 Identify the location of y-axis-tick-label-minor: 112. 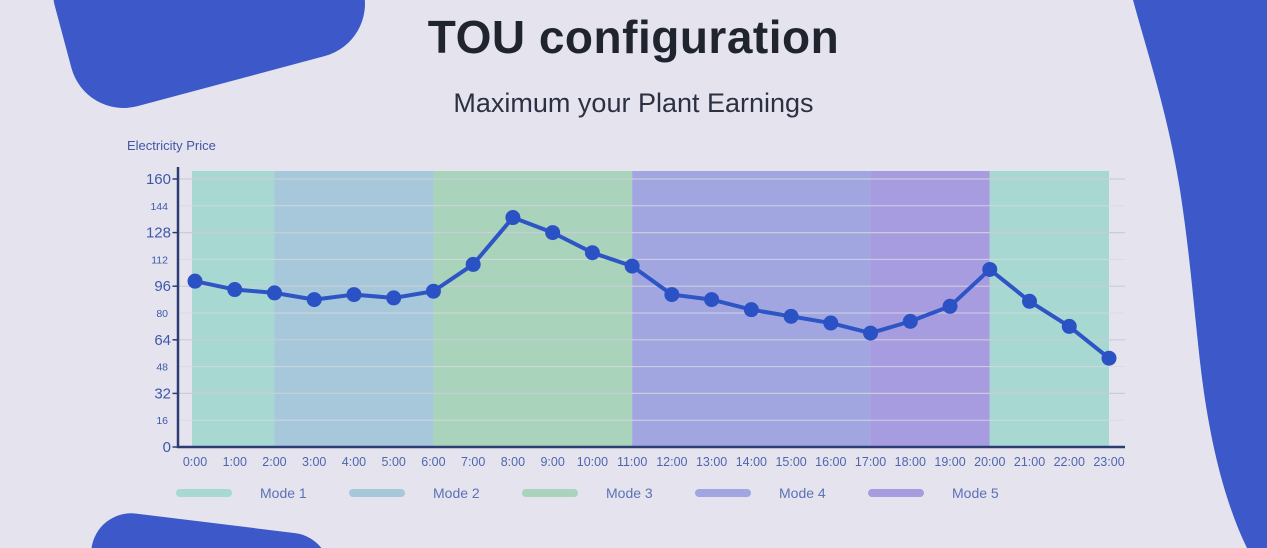
(159, 260).